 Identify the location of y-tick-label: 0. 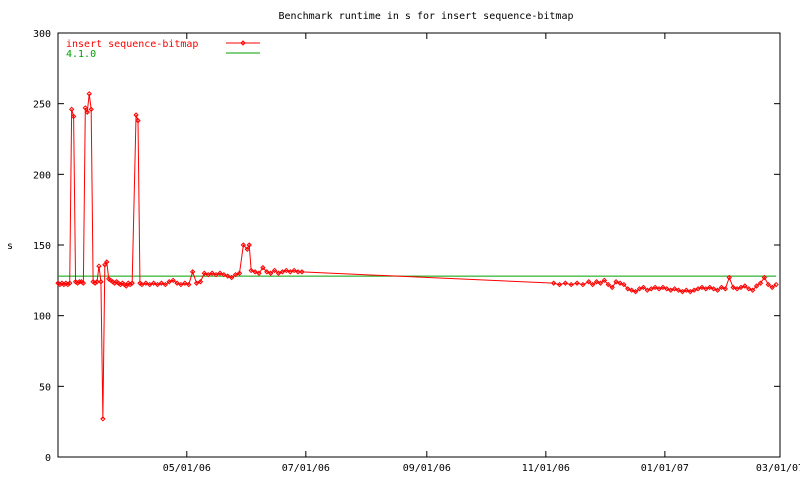
(48, 458).